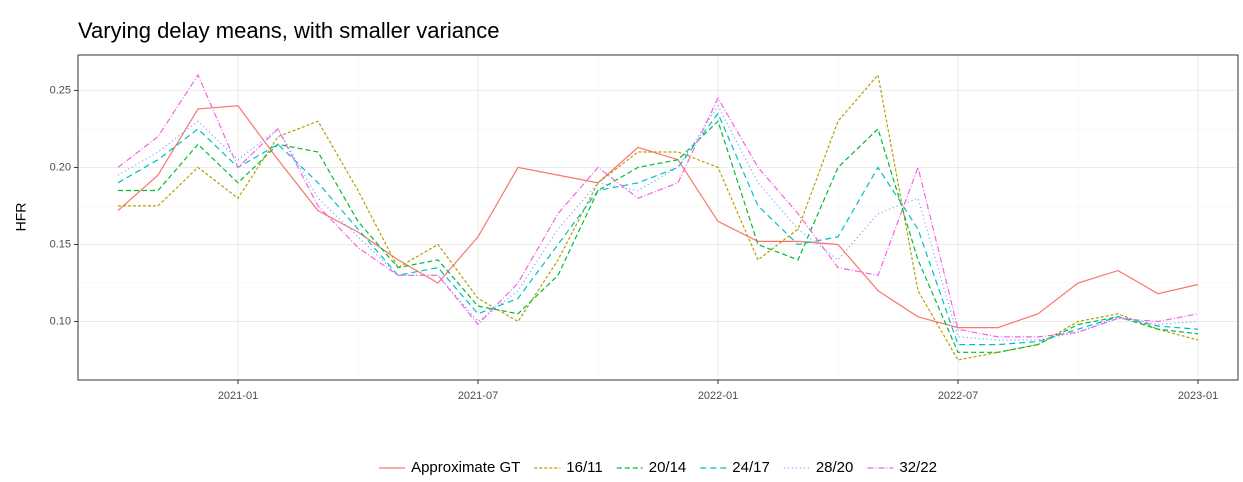  I want to click on legend-label: 32/22, so click(918, 467).